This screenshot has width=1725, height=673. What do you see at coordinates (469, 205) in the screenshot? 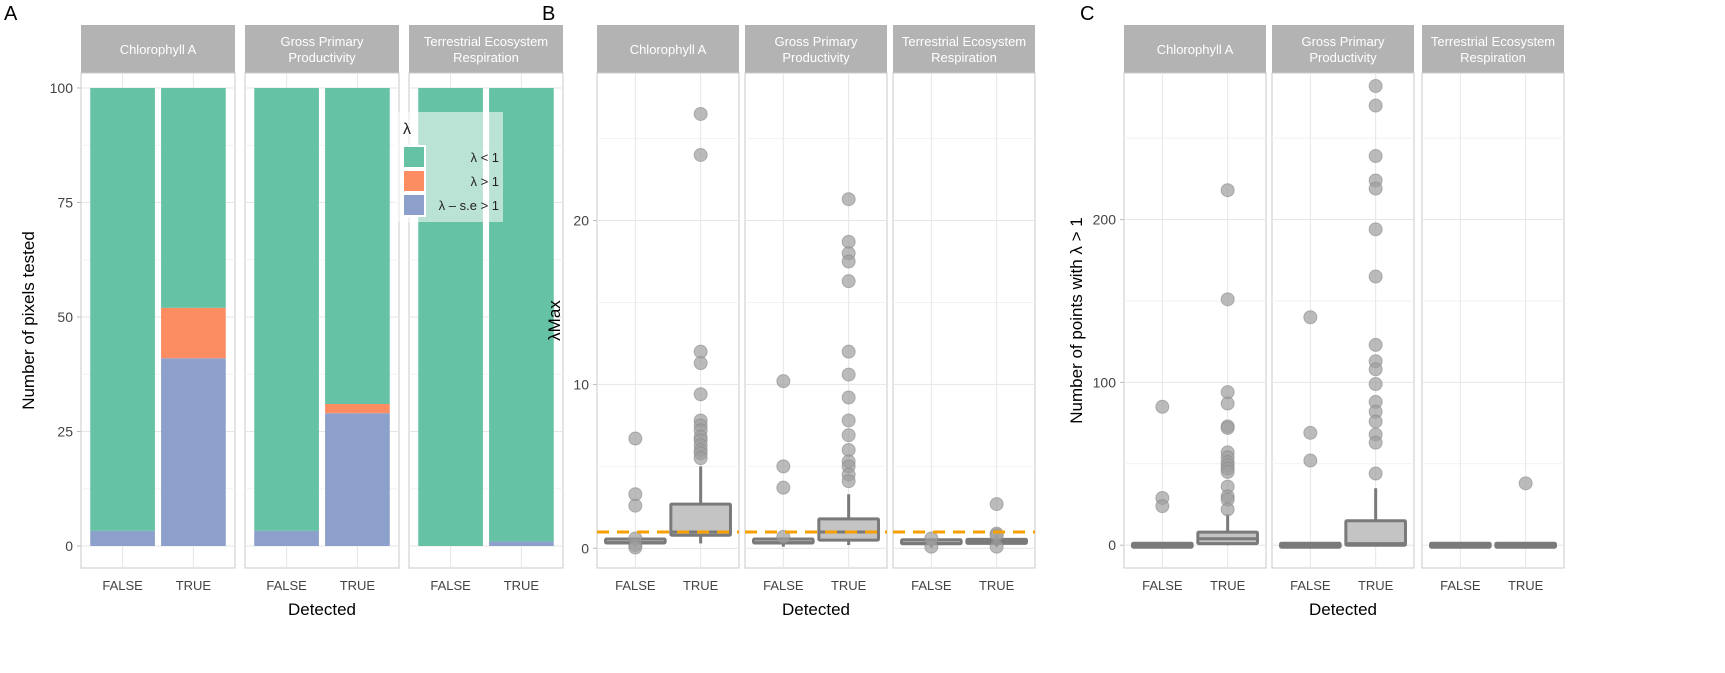
I see `legend-label: λ – s.e > 1` at bounding box center [469, 205].